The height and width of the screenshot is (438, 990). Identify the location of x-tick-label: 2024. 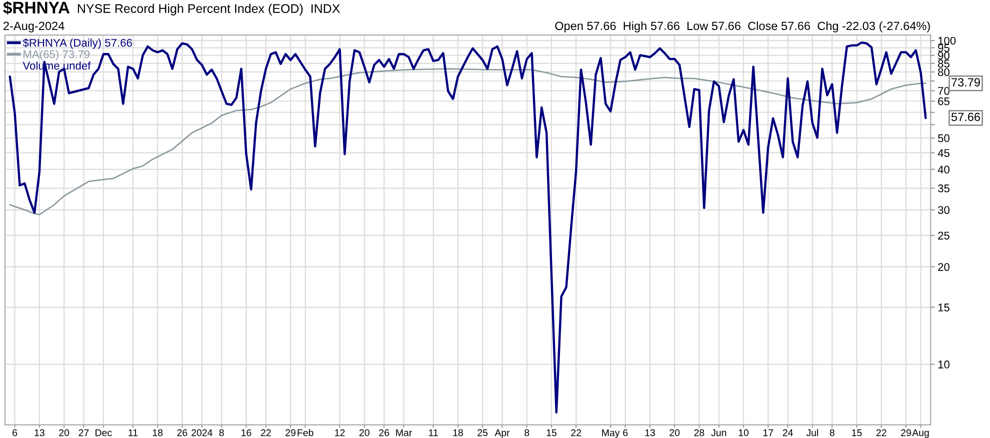
(202, 432).